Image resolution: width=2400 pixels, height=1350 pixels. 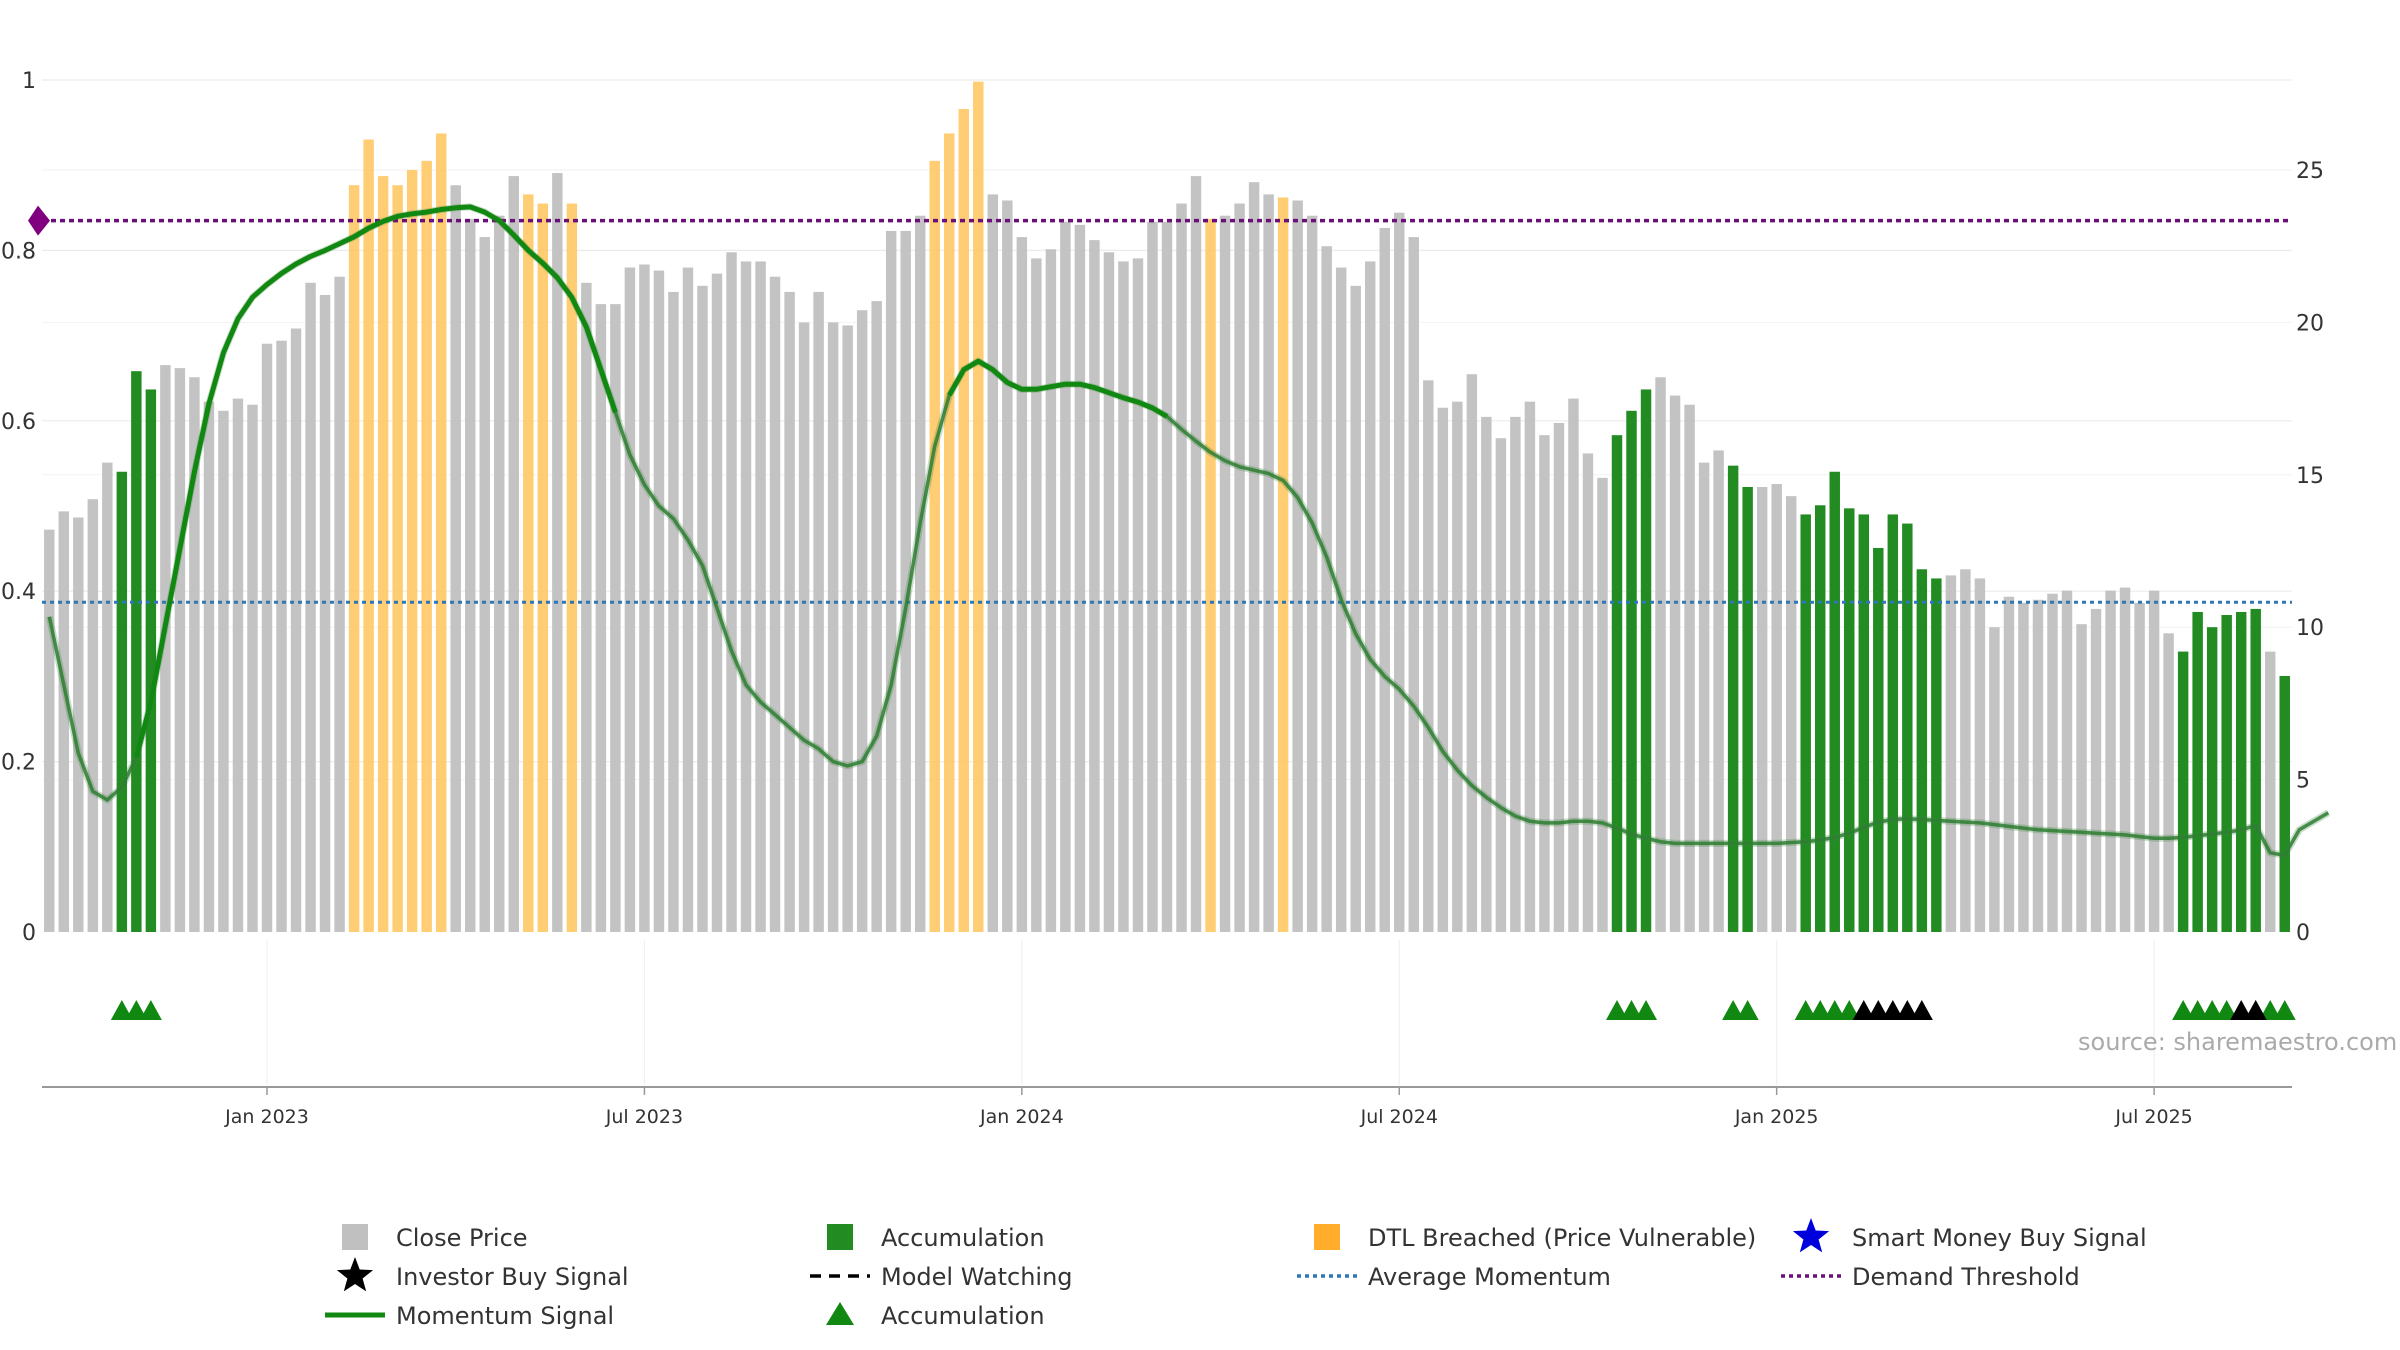 What do you see at coordinates (18, 763) in the screenshot?
I see `left-axis-tick-label: 0.2` at bounding box center [18, 763].